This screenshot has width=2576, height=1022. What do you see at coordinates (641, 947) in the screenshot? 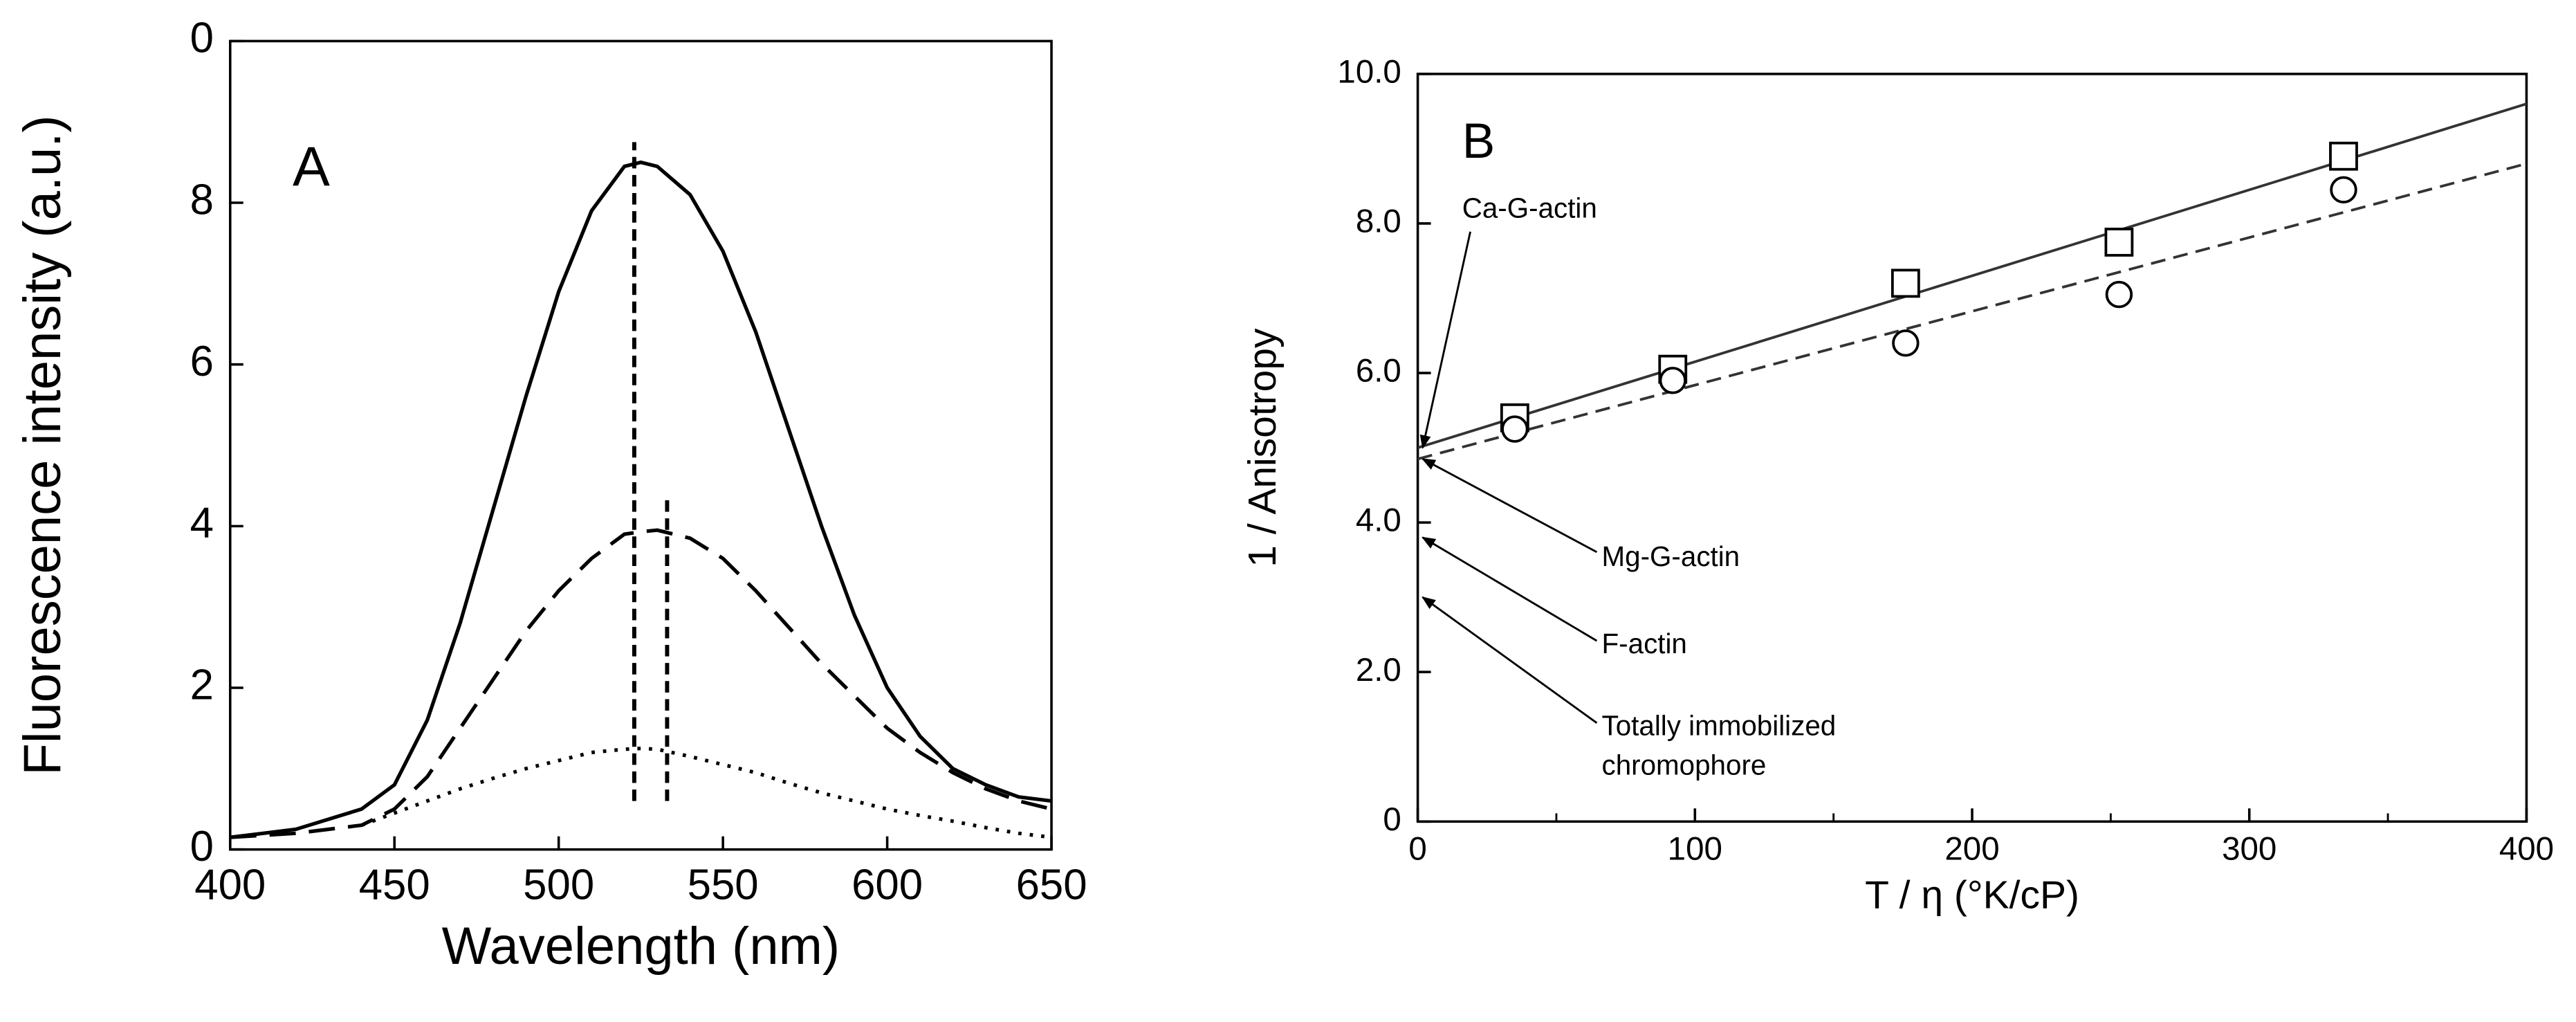
I see `x-axis-label: Wavelength (nm)` at bounding box center [641, 947].